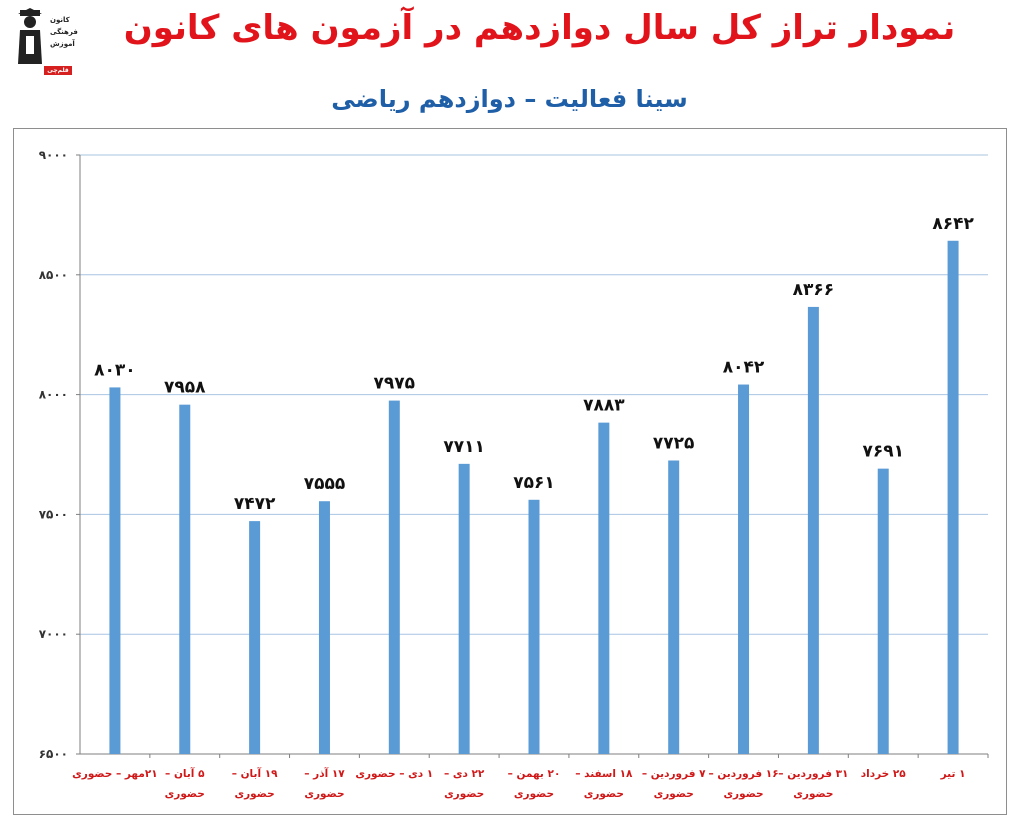  I want to click on data-label: ۷۹۵۸, so click(185, 388).